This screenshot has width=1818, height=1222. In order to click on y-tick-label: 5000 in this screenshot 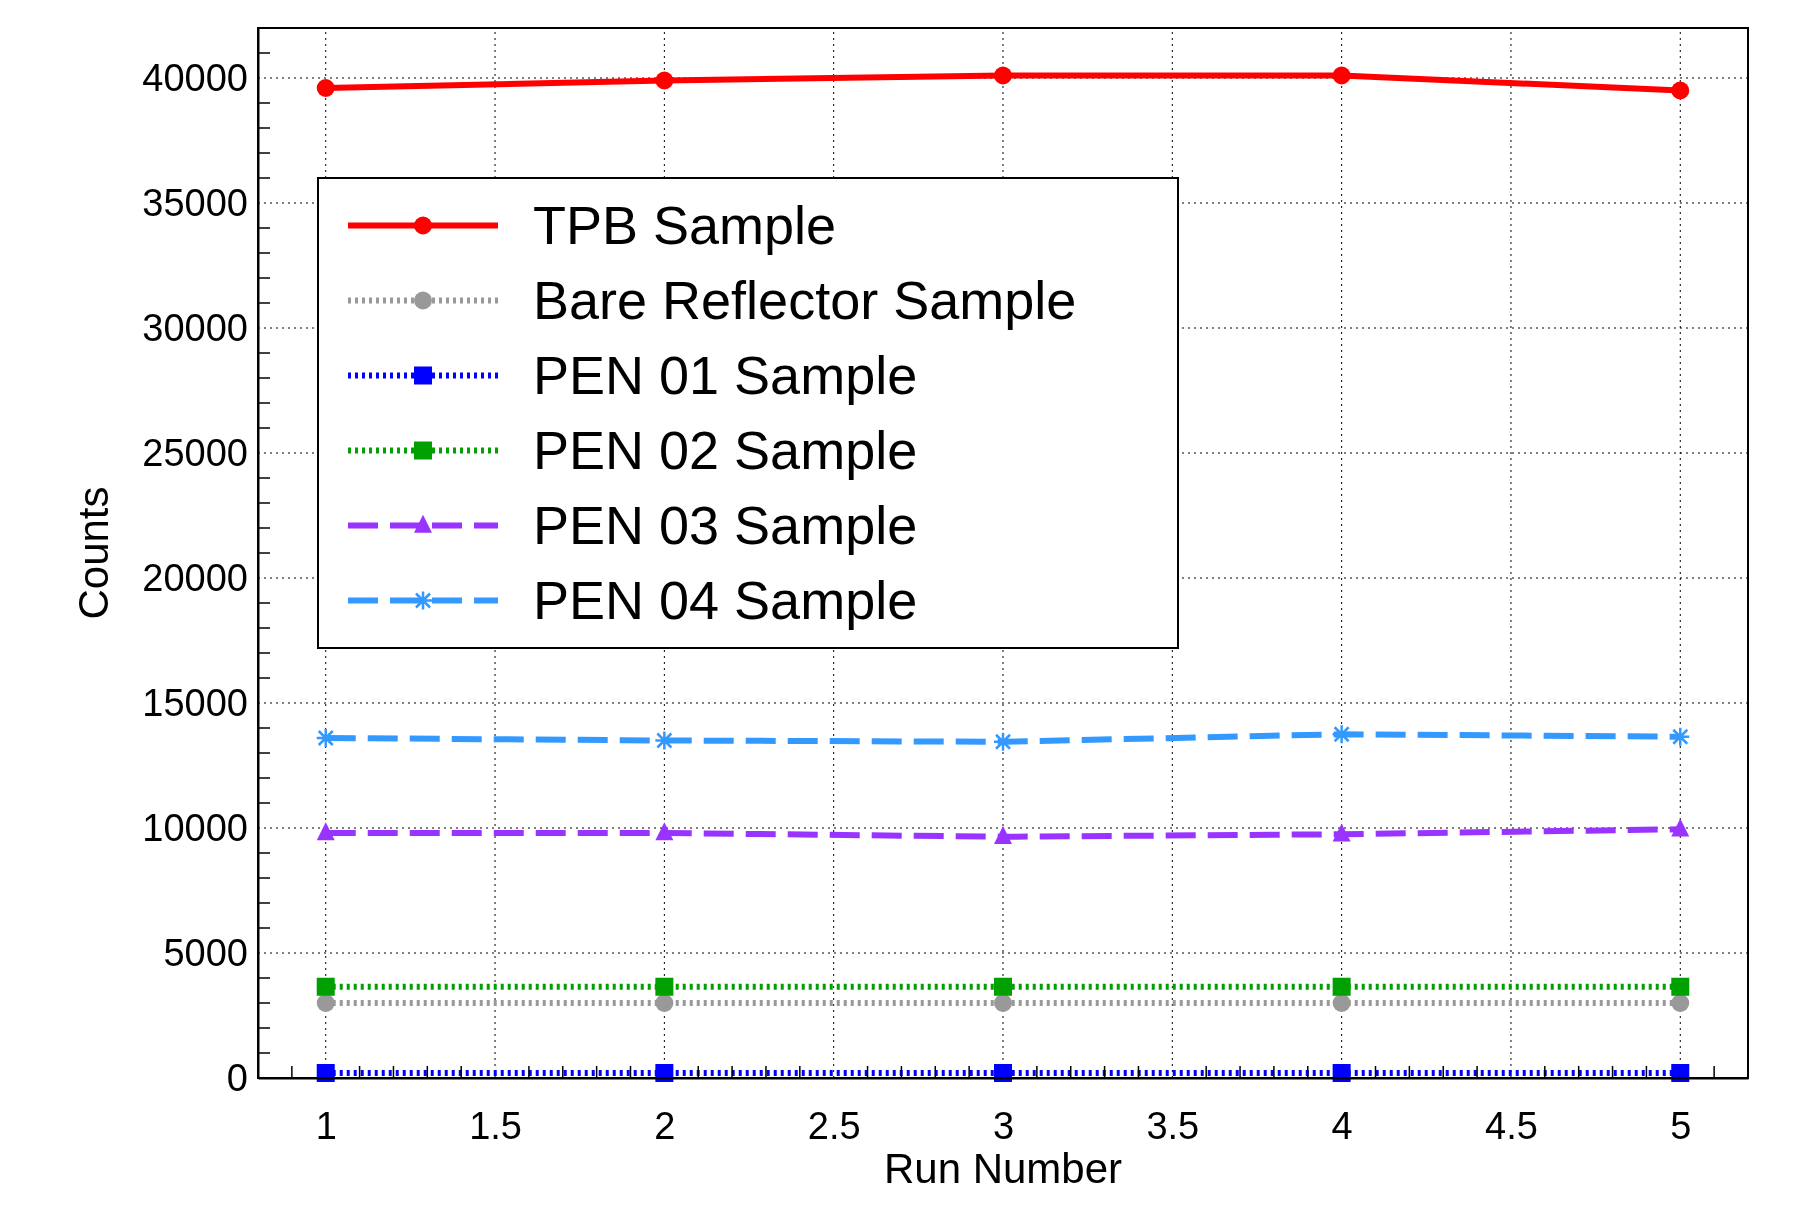, I will do `click(205, 952)`.